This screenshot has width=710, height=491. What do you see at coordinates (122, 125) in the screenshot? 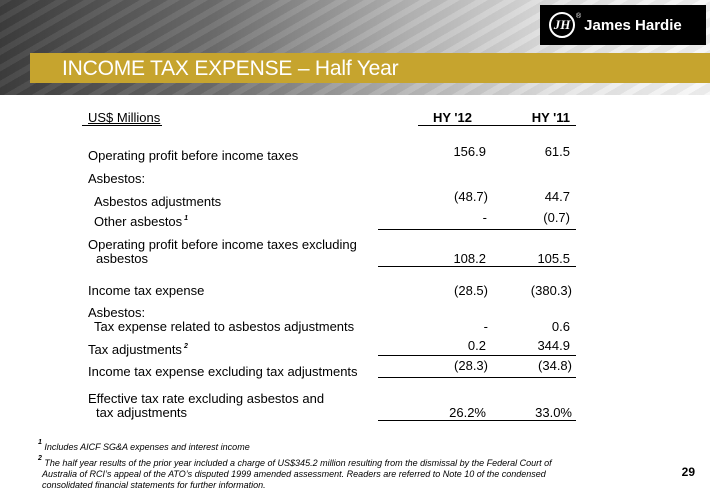
I see `unit-label-rule` at bounding box center [122, 125].